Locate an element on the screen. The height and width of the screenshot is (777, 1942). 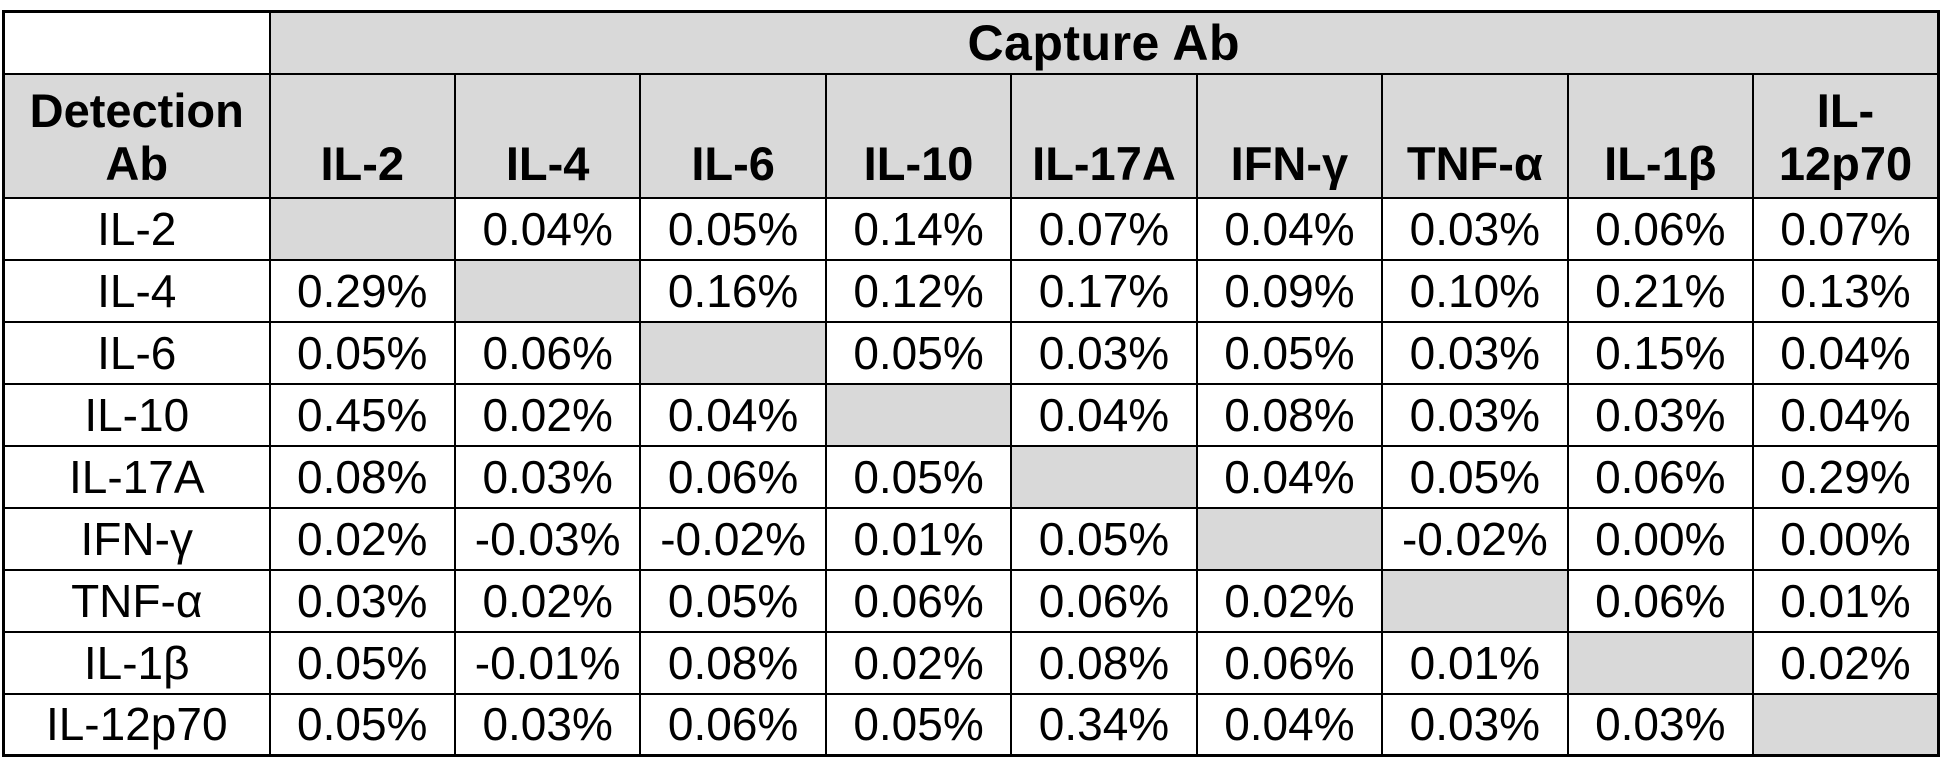
column-header-tnf: TNF-α is located at coordinates (1475, 135).